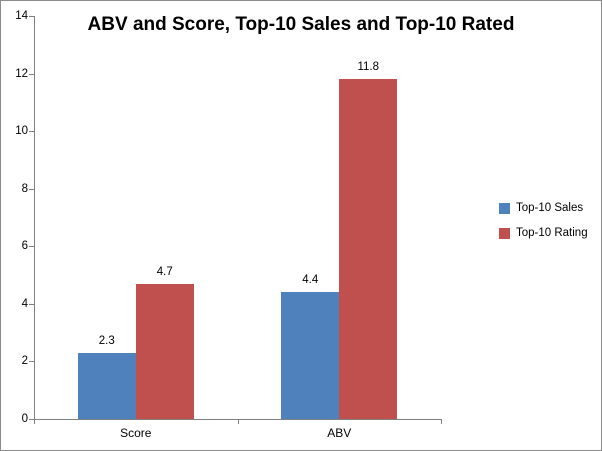  Describe the element at coordinates (310, 280) in the screenshot. I see `data-label-top-10-sales-abv: 4.4` at that location.